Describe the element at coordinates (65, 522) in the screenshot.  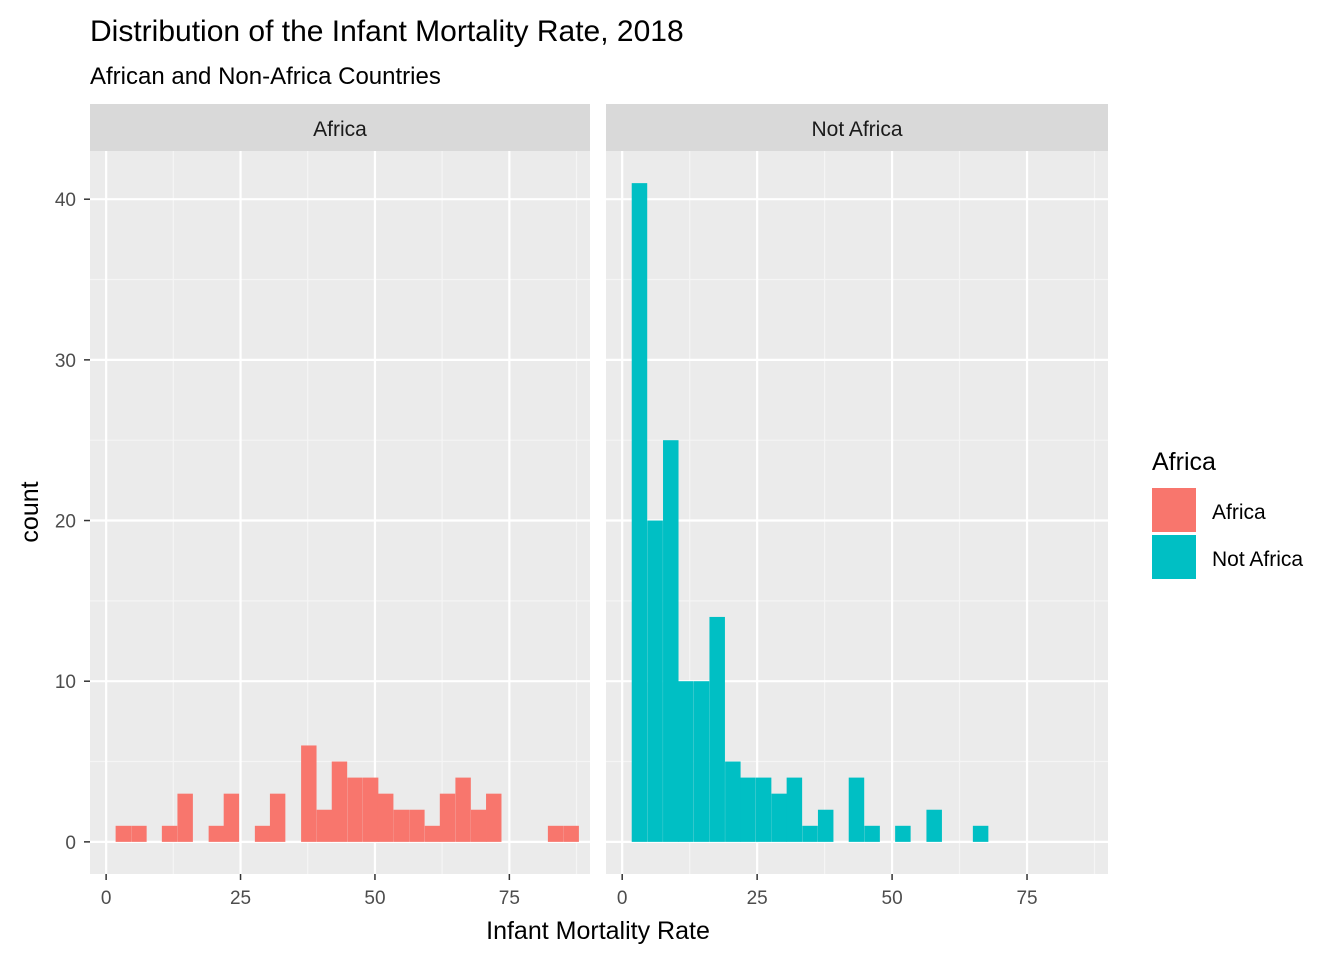
I see `y-tick-label: 20` at that location.